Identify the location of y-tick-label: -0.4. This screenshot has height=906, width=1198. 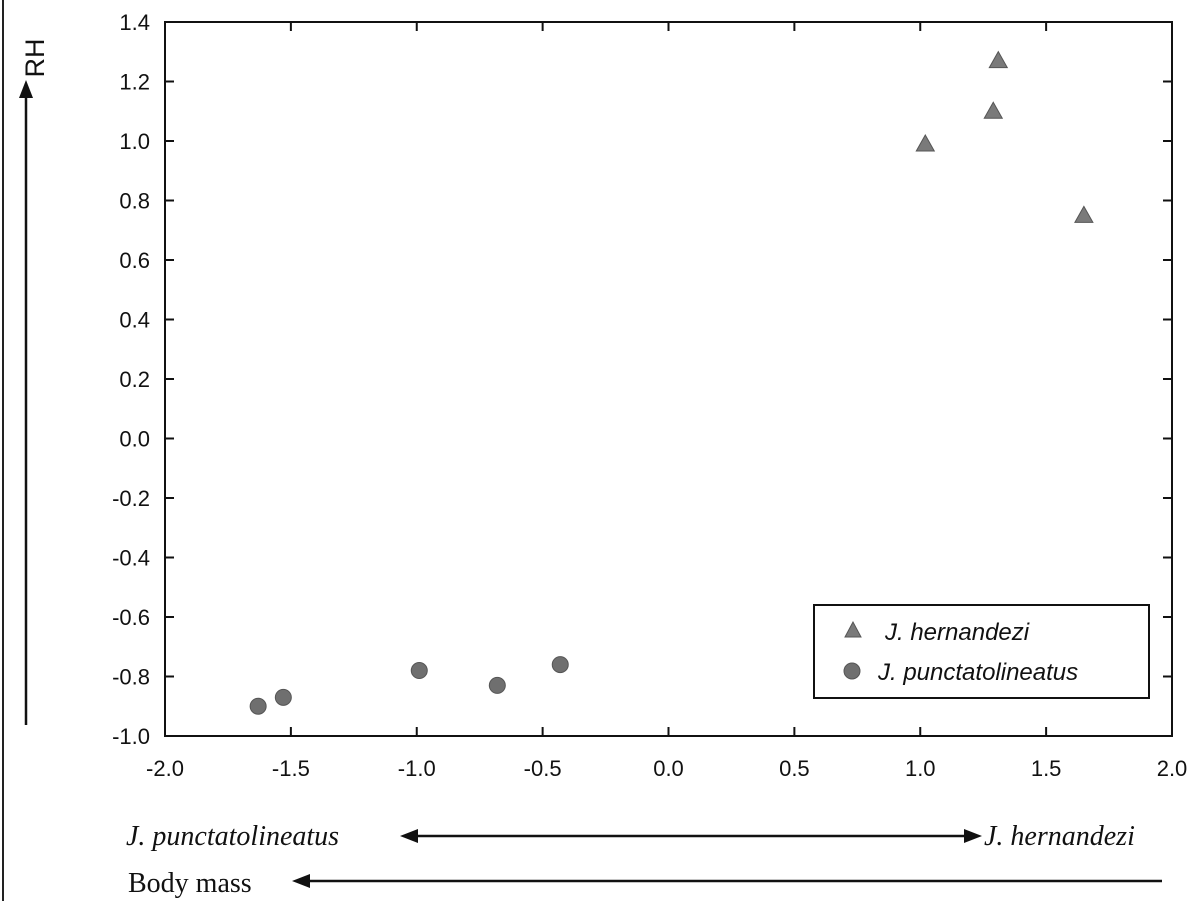
(131, 558).